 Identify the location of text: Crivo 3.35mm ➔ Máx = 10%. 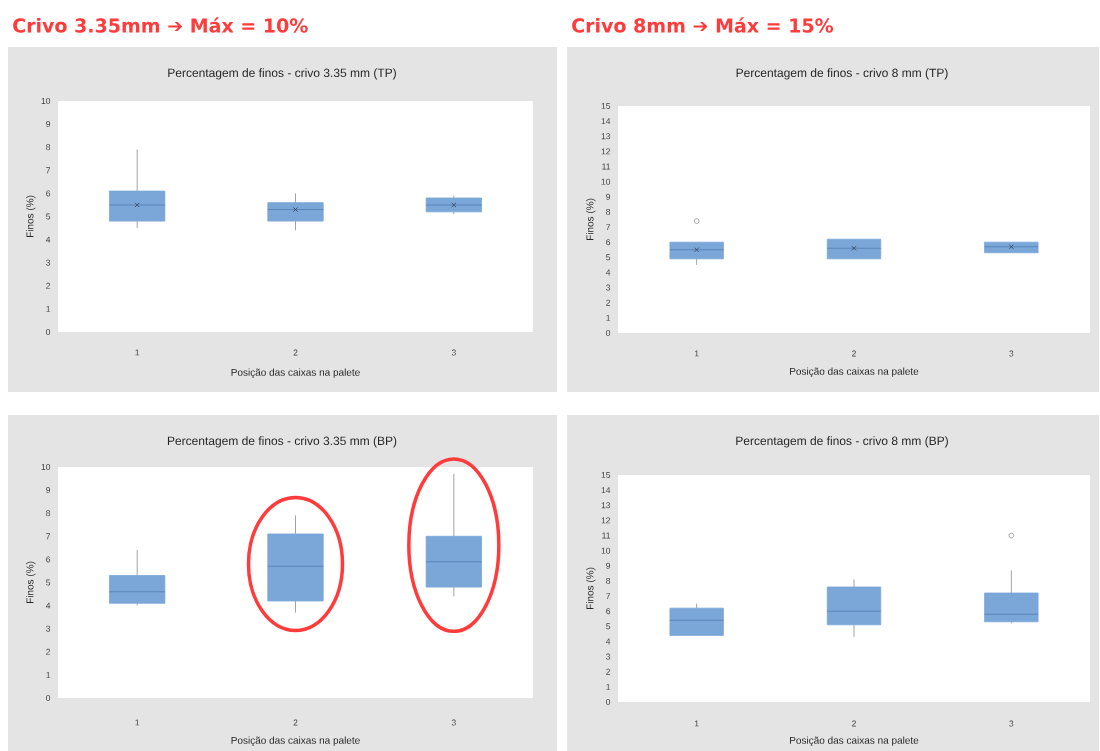
(160, 25).